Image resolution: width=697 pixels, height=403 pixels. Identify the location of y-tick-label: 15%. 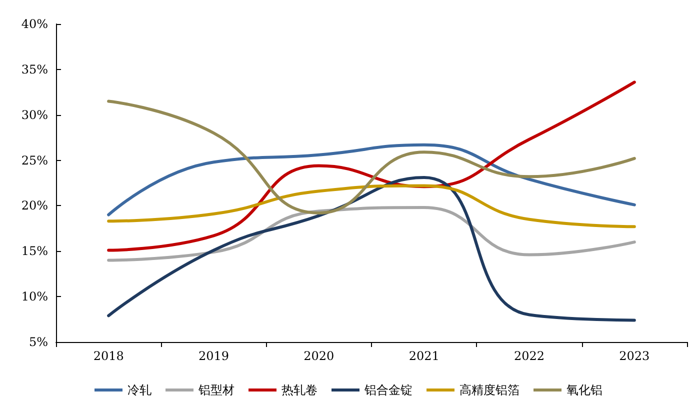
(34, 251).